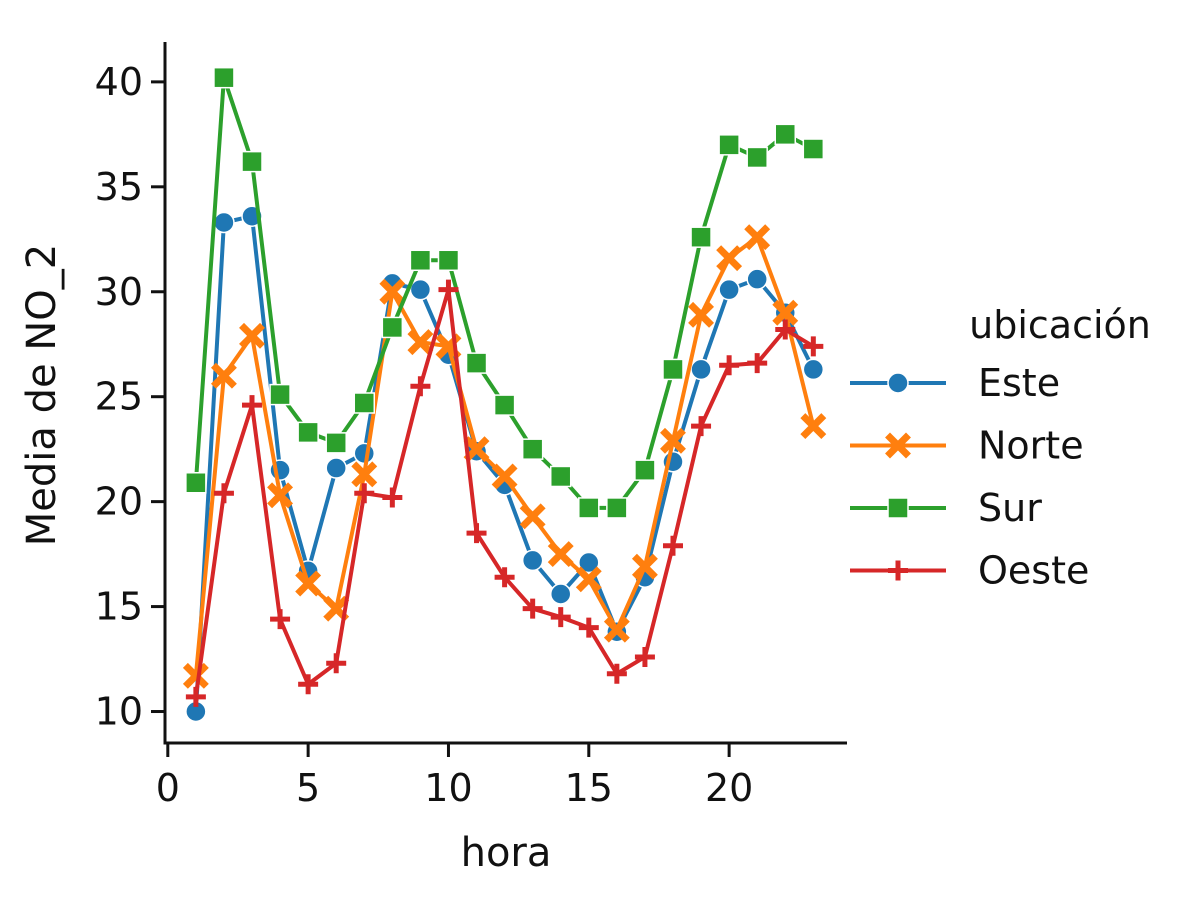  Describe the element at coordinates (955, 383) in the screenshot. I see `legend-item-este: Este` at that location.